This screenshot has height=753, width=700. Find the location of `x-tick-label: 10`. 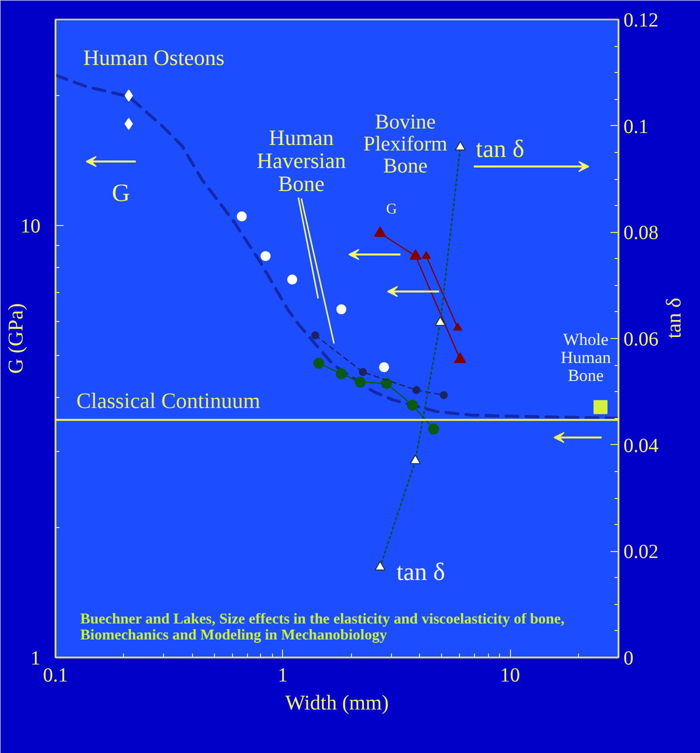

x-tick-label: 10 is located at coordinates (510, 675).